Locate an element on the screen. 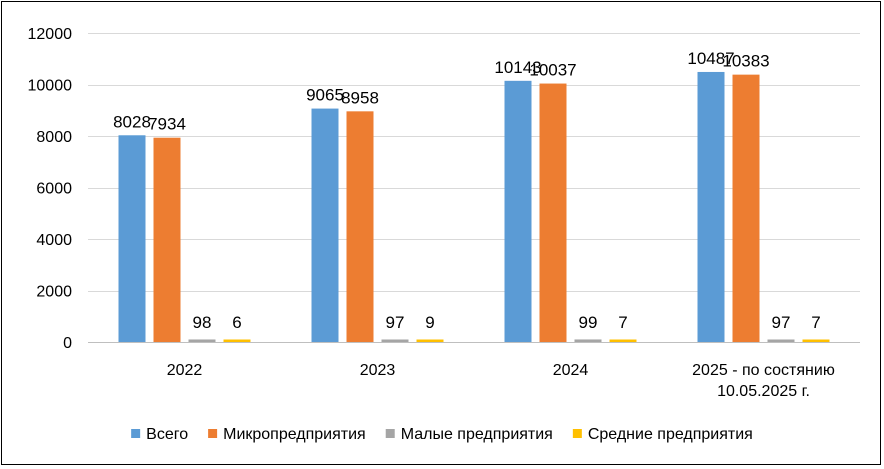 Image resolution: width=884 pixels, height=469 pixels. y-tick-label: 0 is located at coordinates (67, 343).